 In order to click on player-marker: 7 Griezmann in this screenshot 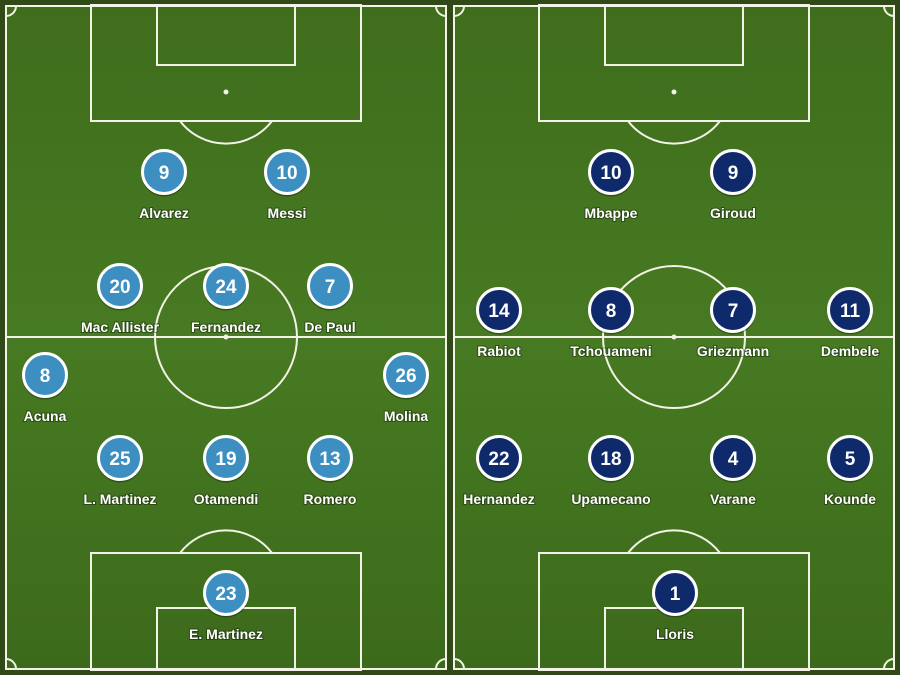, I will do `click(733, 323)`.